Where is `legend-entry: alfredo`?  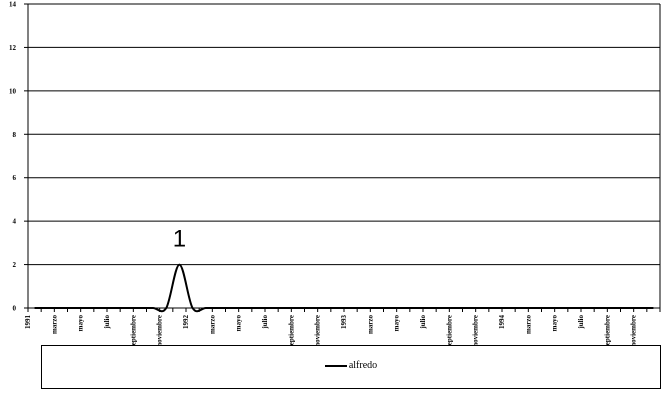 legend-entry: alfredo is located at coordinates (351, 365).